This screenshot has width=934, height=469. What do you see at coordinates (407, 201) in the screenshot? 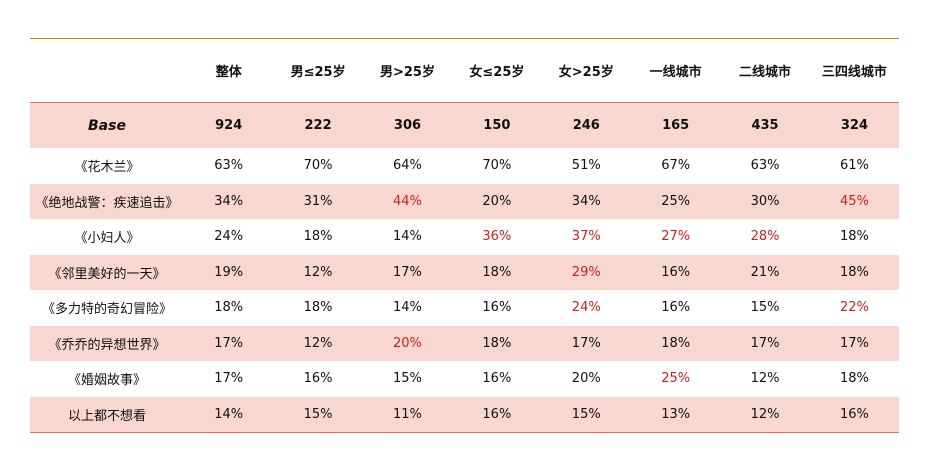
I see `table-cell: 44%` at bounding box center [407, 201].